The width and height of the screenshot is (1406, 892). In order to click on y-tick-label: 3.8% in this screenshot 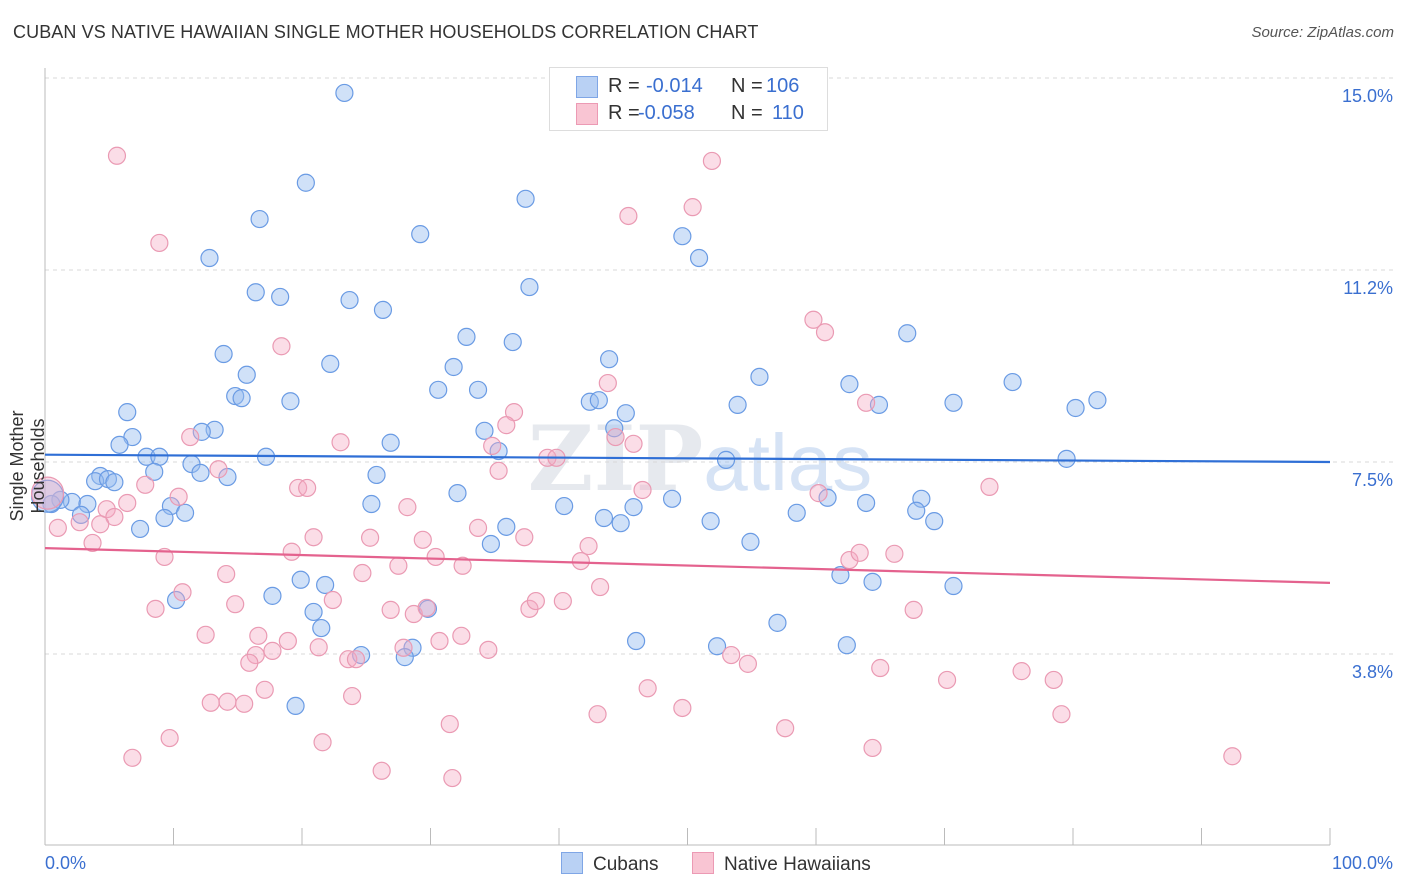, I will do `click(1372, 672)`.